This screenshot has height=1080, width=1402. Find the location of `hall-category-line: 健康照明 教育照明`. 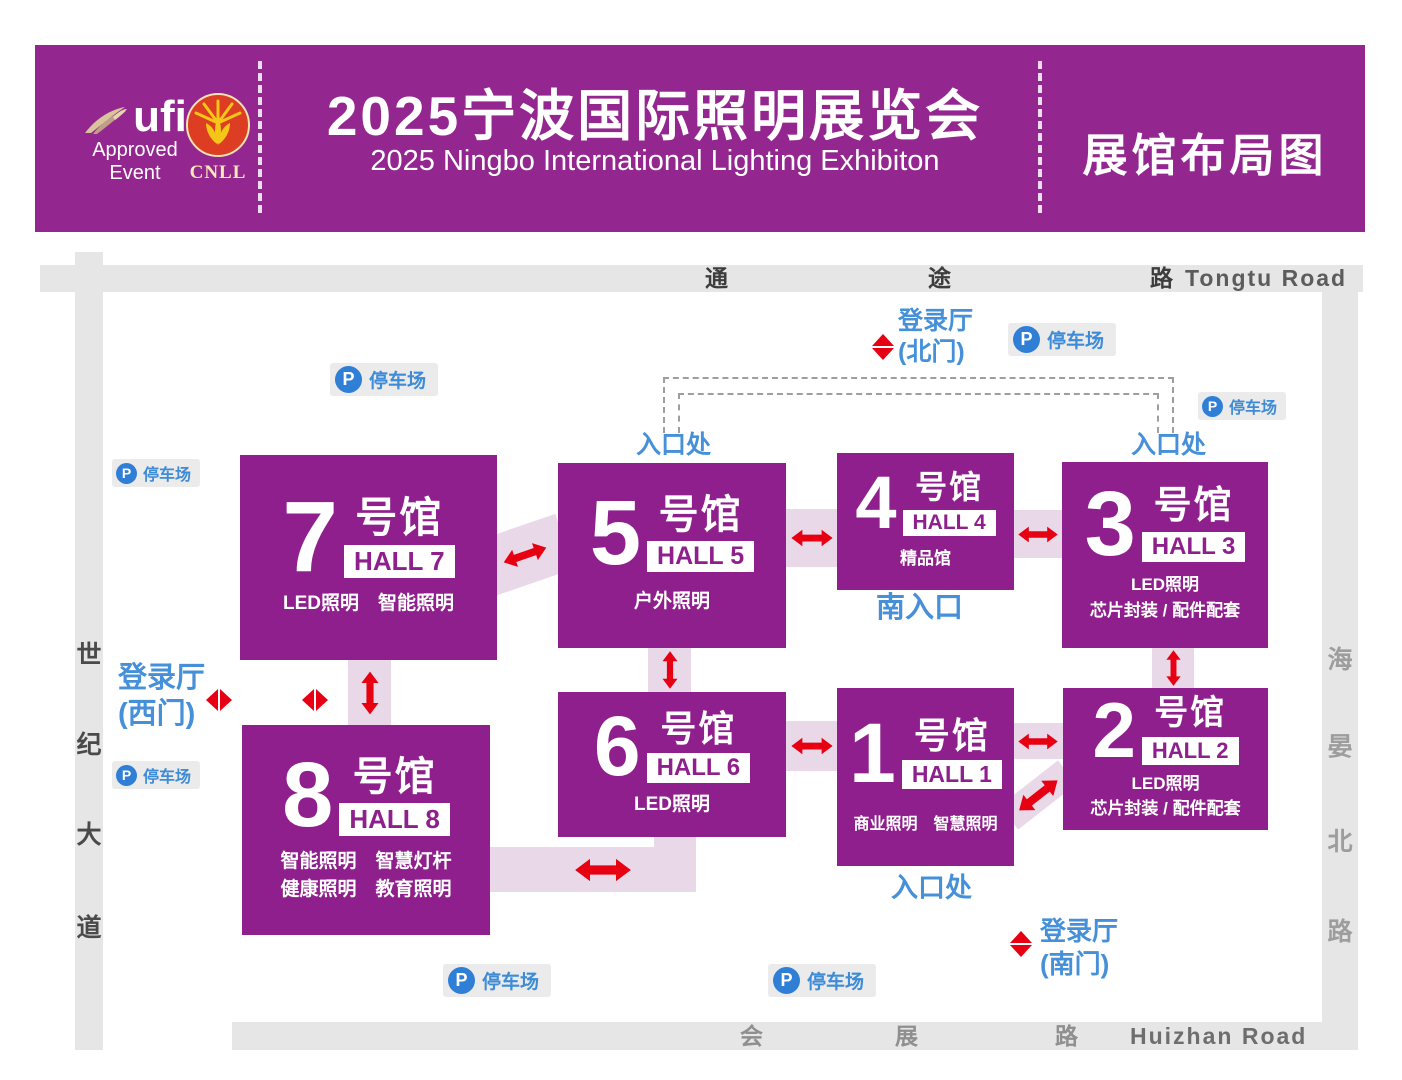

hall-category-line: 健康照明 教育照明 is located at coordinates (366, 889).